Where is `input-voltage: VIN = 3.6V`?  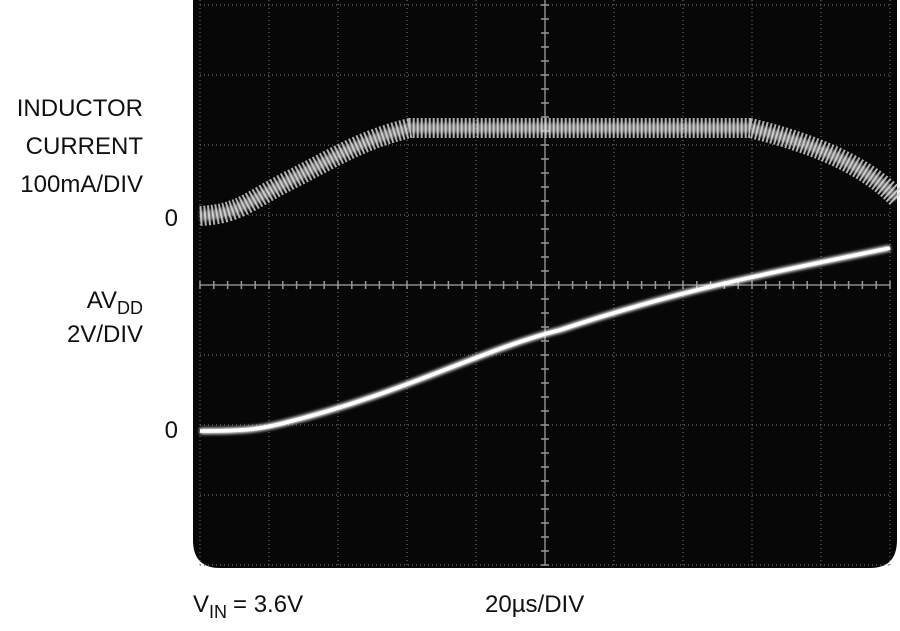
input-voltage: VIN = 3.6V is located at coordinates (248, 606).